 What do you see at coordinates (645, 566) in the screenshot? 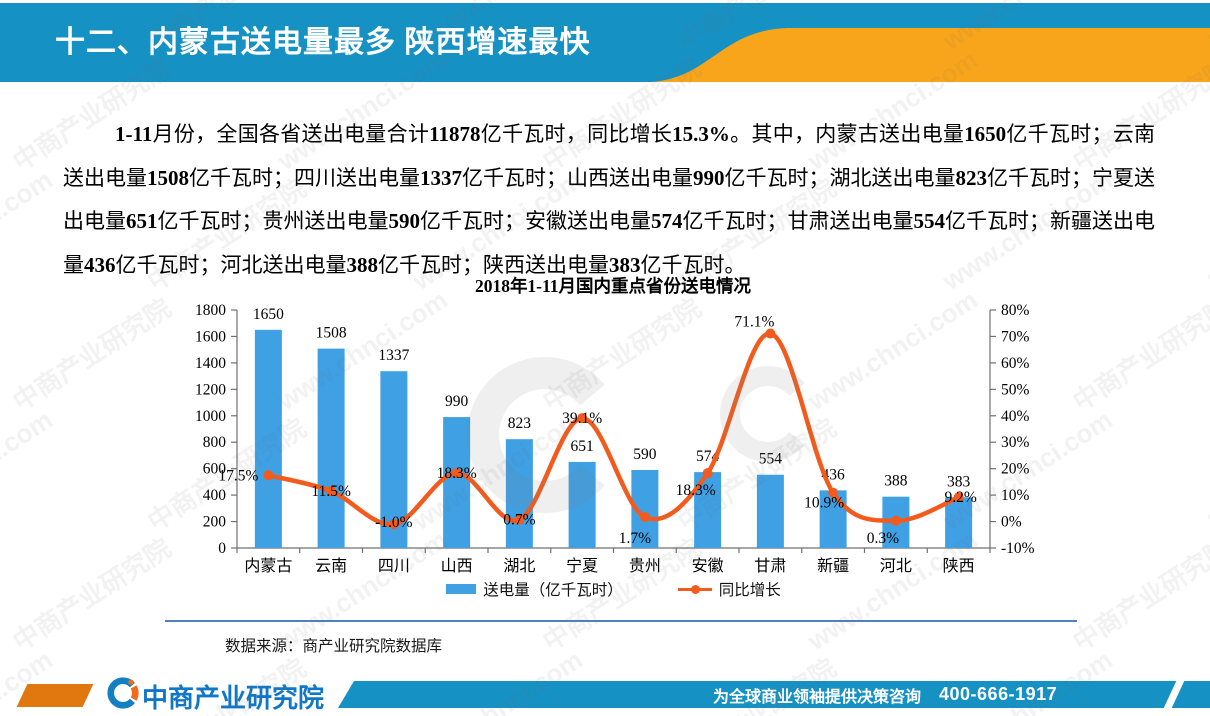
I see `svg-text: 贵州` at bounding box center [645, 566].